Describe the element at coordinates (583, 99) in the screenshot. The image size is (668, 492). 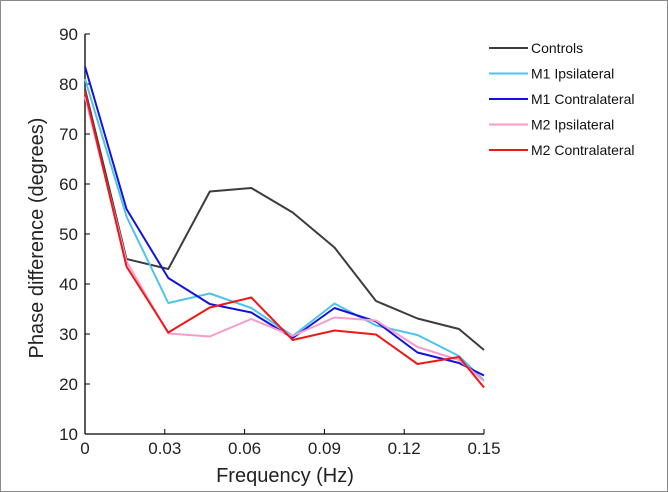
I see `legend-label-m1-contralateral: M1 Contralateral` at that location.